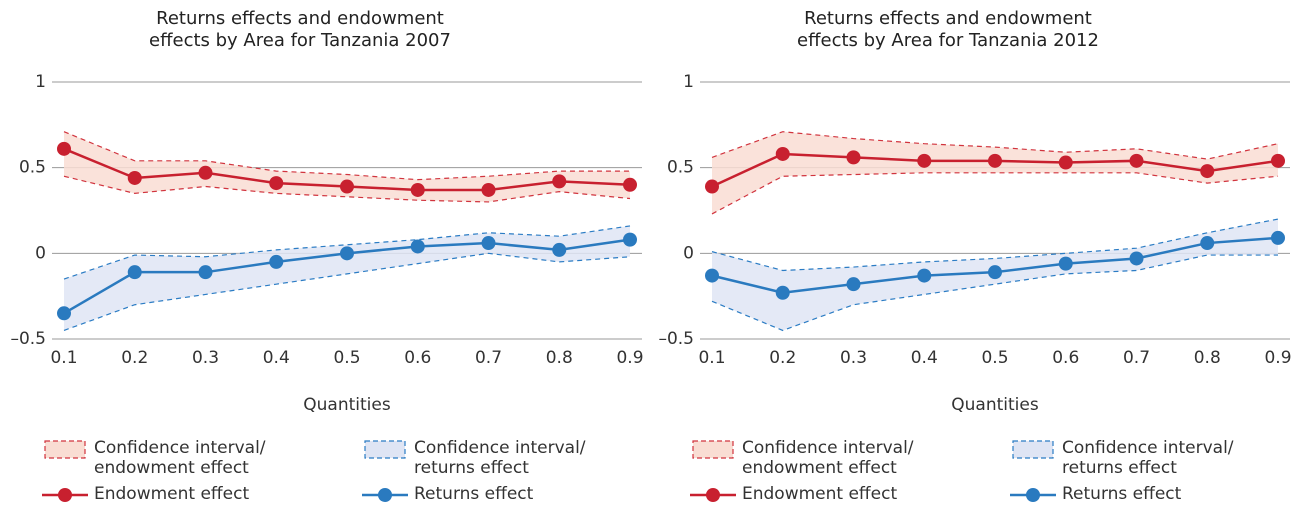 Image resolution: width=1301 pixels, height=522 pixels. What do you see at coordinates (820, 494) in the screenshot?
I see `legend-label: Endowment effect` at bounding box center [820, 494].